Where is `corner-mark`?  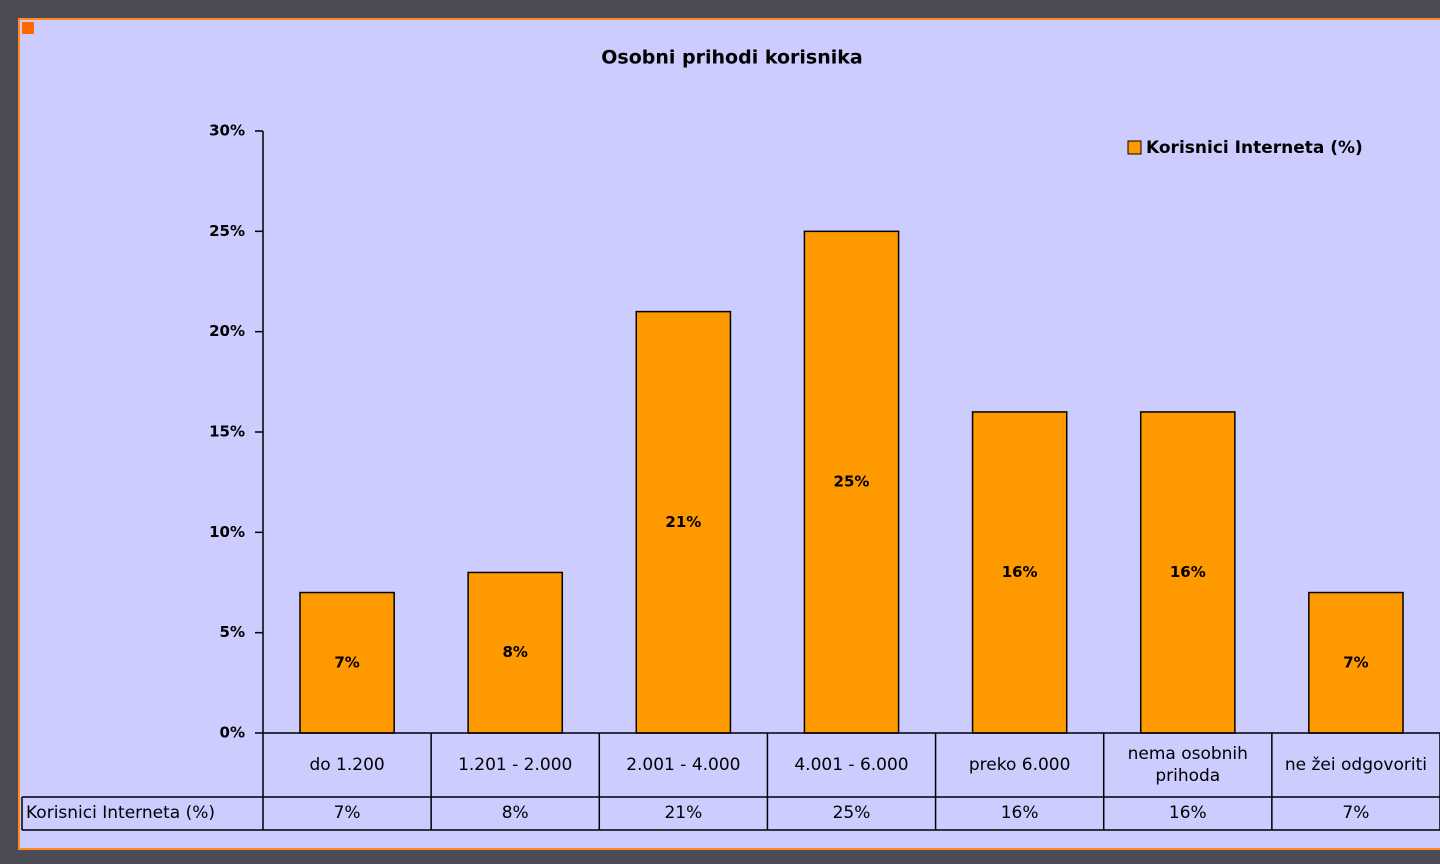 corner-mark is located at coordinates (28, 28).